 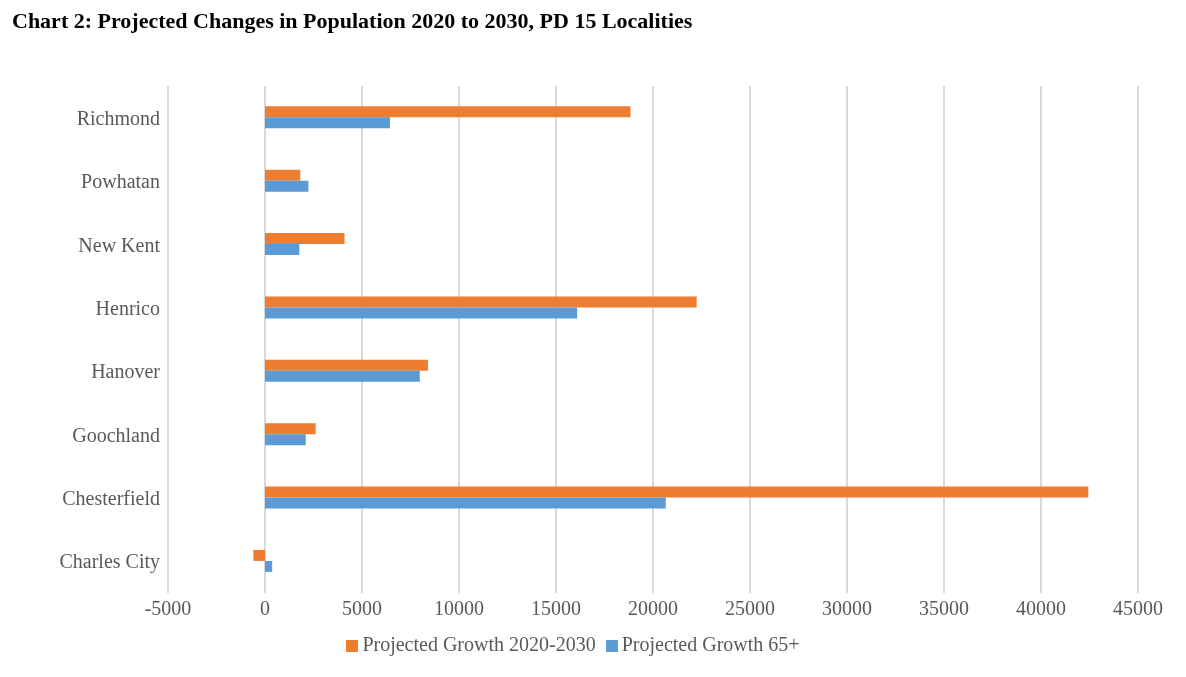 I want to click on y-tick-label: Henrico, so click(x=127, y=307).